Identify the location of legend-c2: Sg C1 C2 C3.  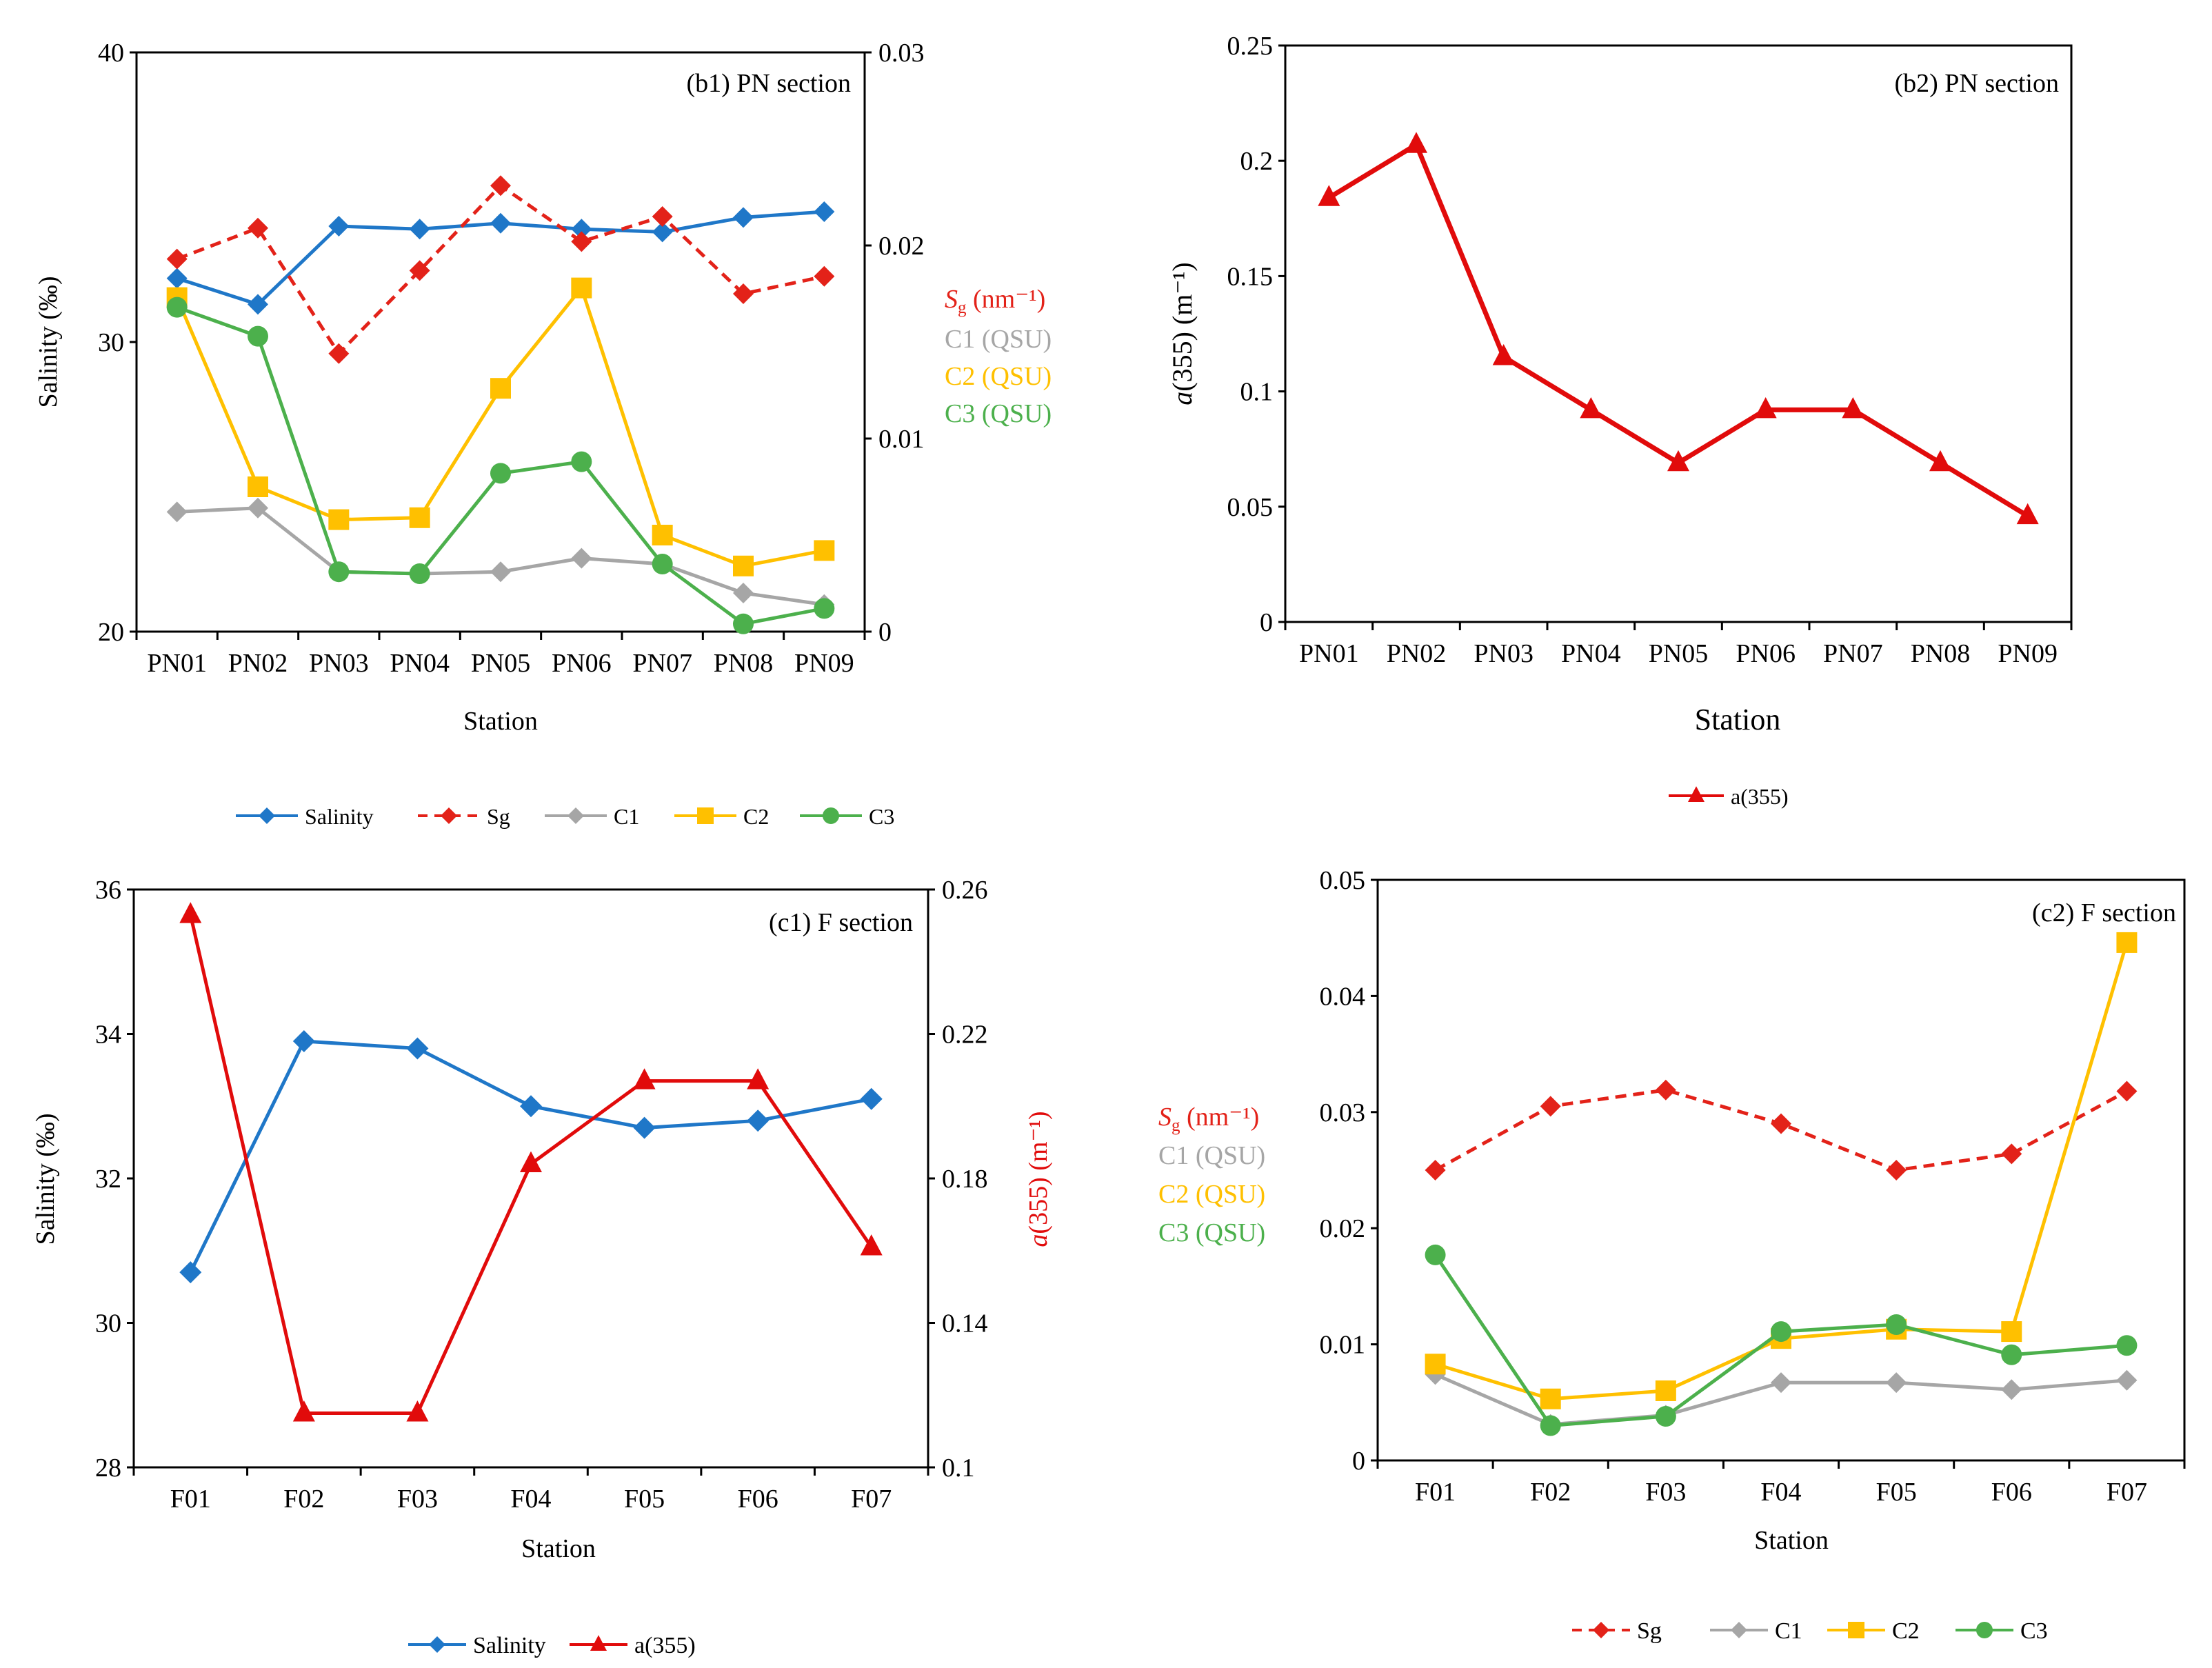
(1810, 1631).